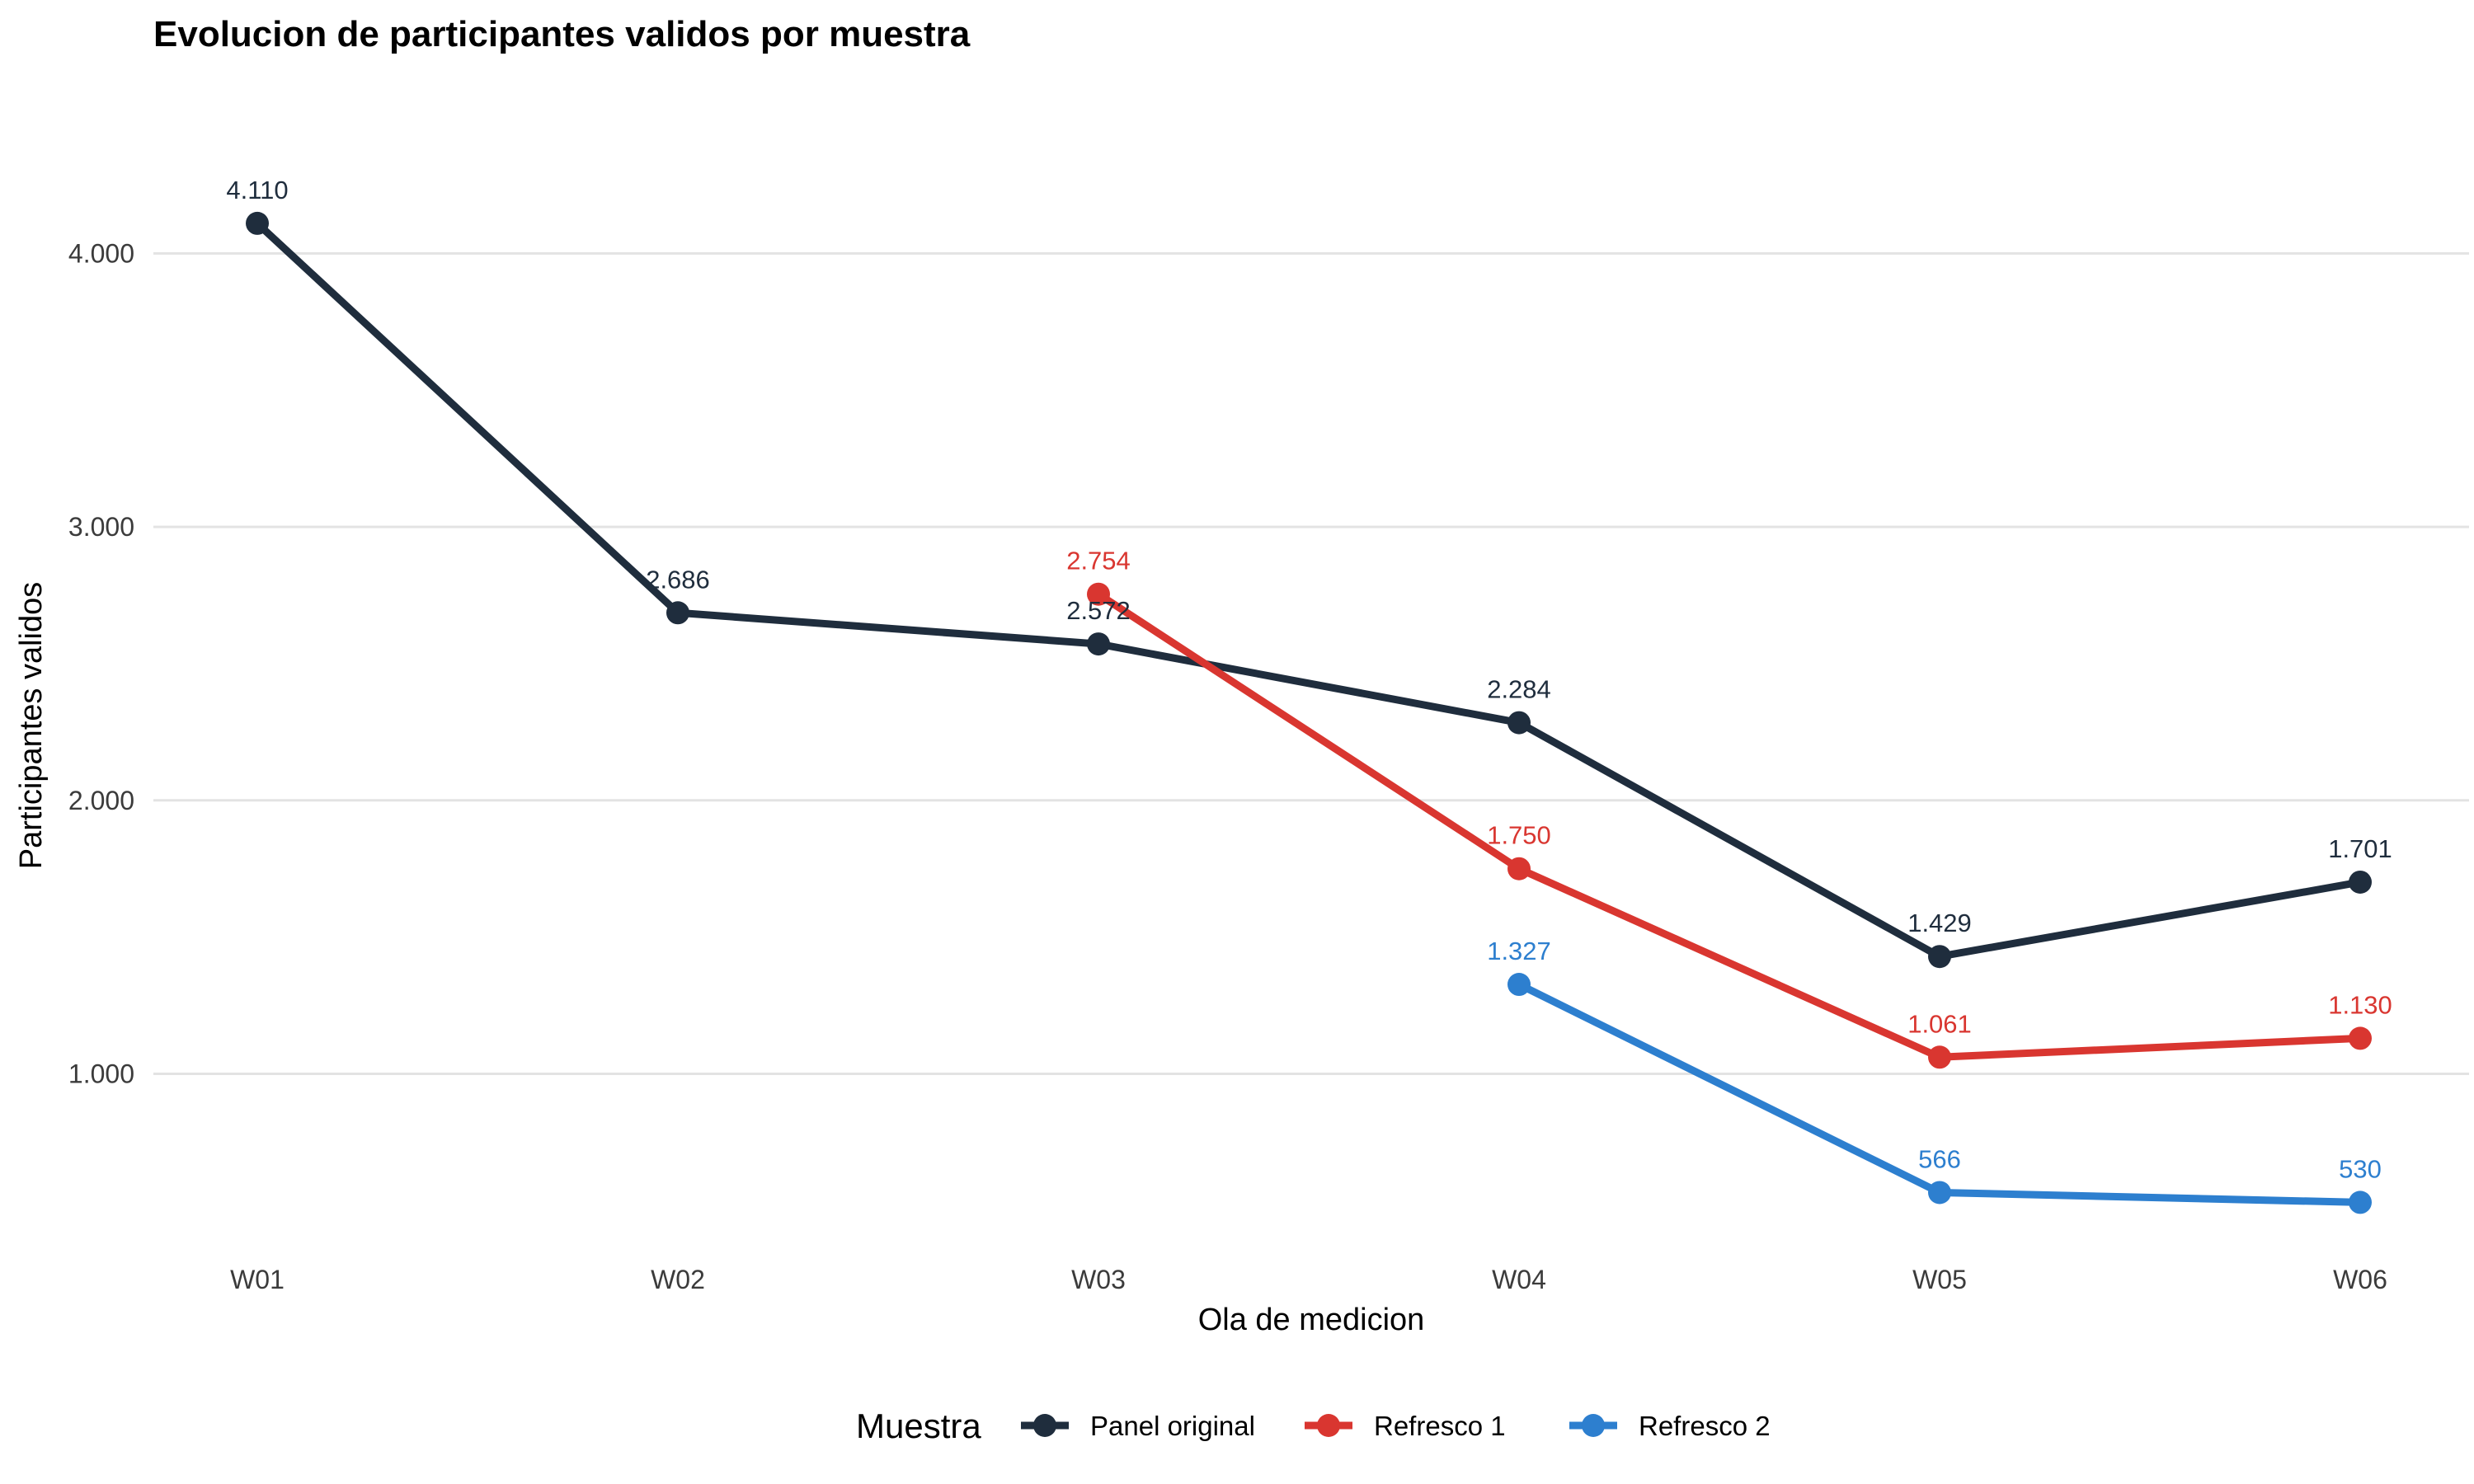 The width and height of the screenshot is (2474, 1484). I want to click on data-label-panel-original: 1.429, so click(1939, 923).